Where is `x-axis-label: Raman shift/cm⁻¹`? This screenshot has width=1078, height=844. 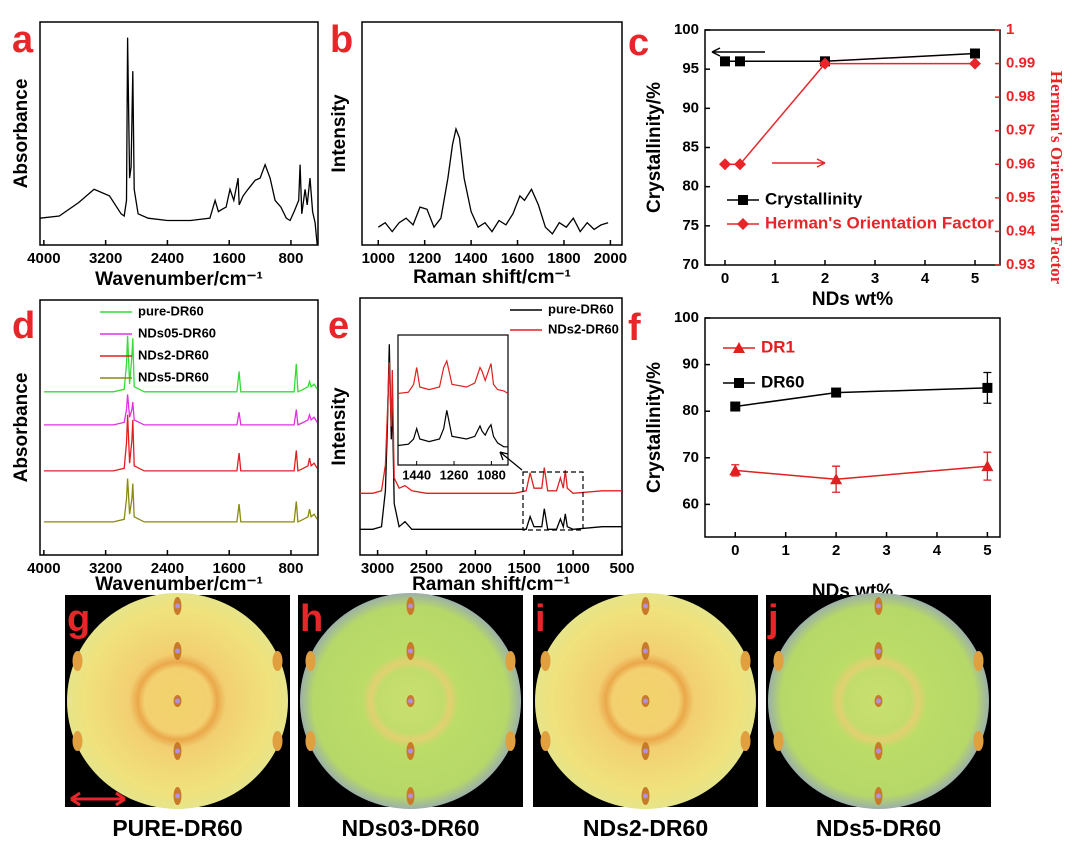 x-axis-label: Raman shift/cm⁻¹ is located at coordinates (492, 277).